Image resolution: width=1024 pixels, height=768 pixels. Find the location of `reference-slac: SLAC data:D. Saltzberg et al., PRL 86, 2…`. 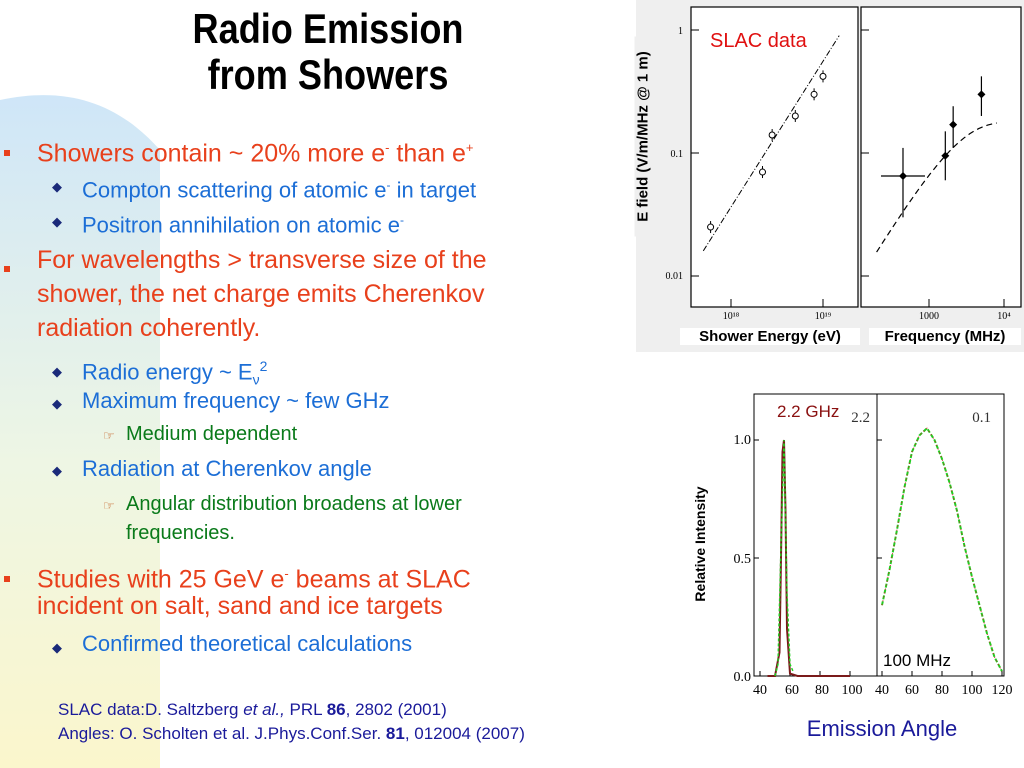

reference-slac: SLAC data:D. Saltzberg et al., PRL 86, 2… is located at coordinates (252, 709).